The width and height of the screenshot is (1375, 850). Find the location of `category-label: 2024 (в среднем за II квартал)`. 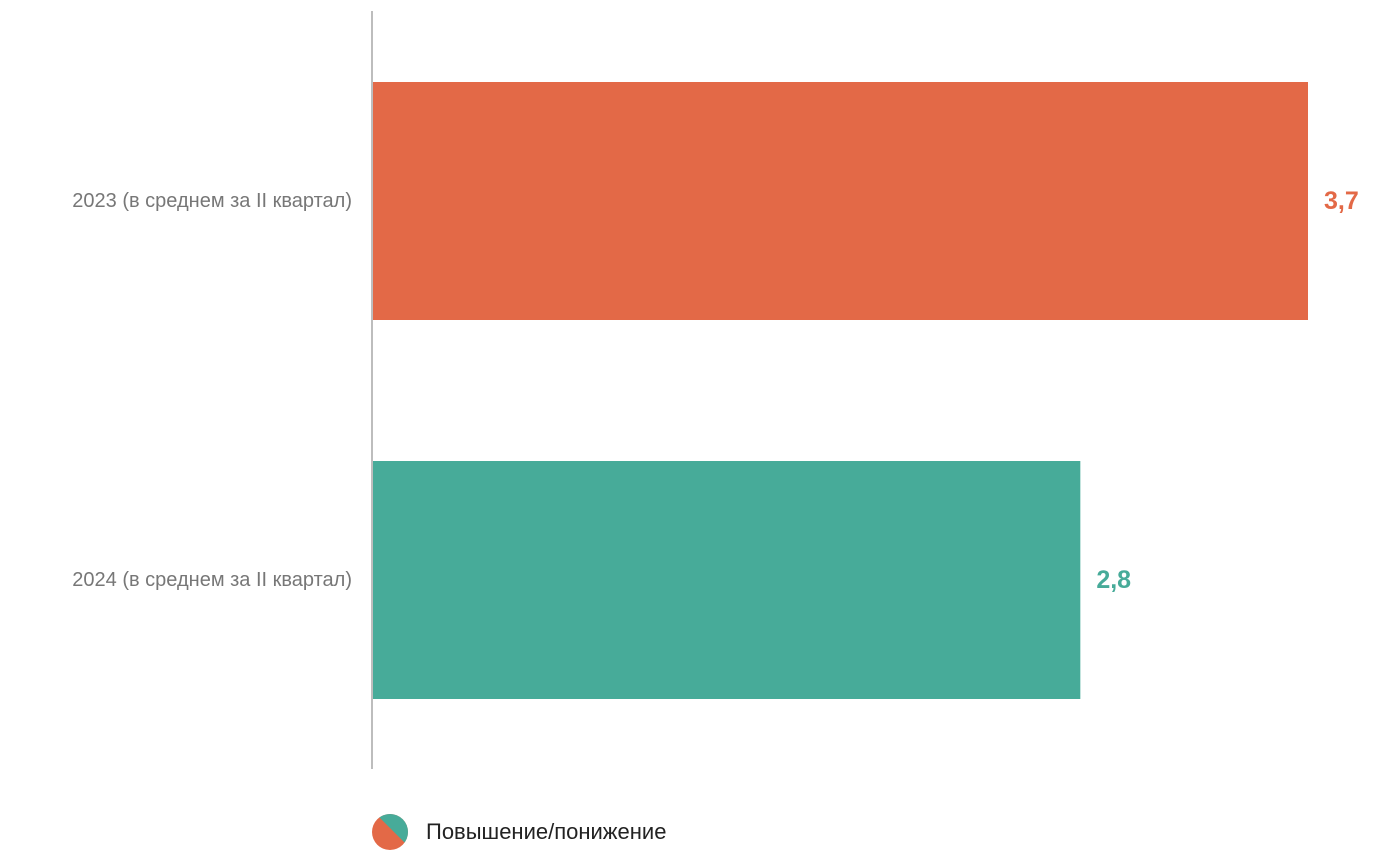

category-label: 2024 (в среднем за II квартал) is located at coordinates (212, 580).